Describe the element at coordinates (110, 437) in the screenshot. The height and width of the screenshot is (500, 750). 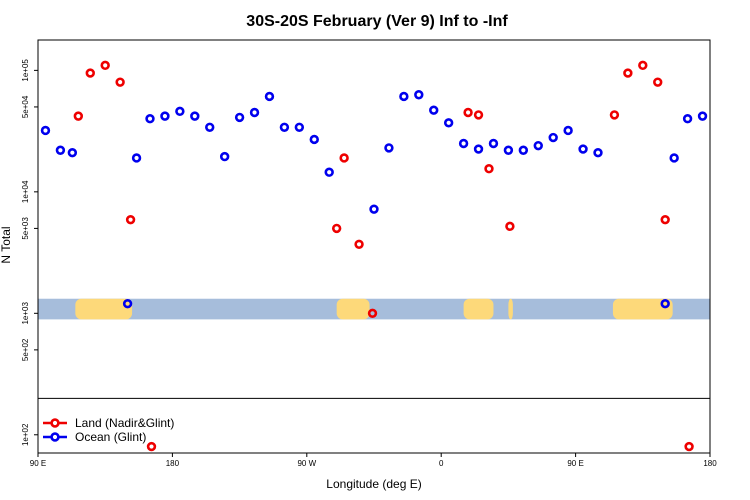
I see `legend-label-1: Ocean (Glint)` at that location.